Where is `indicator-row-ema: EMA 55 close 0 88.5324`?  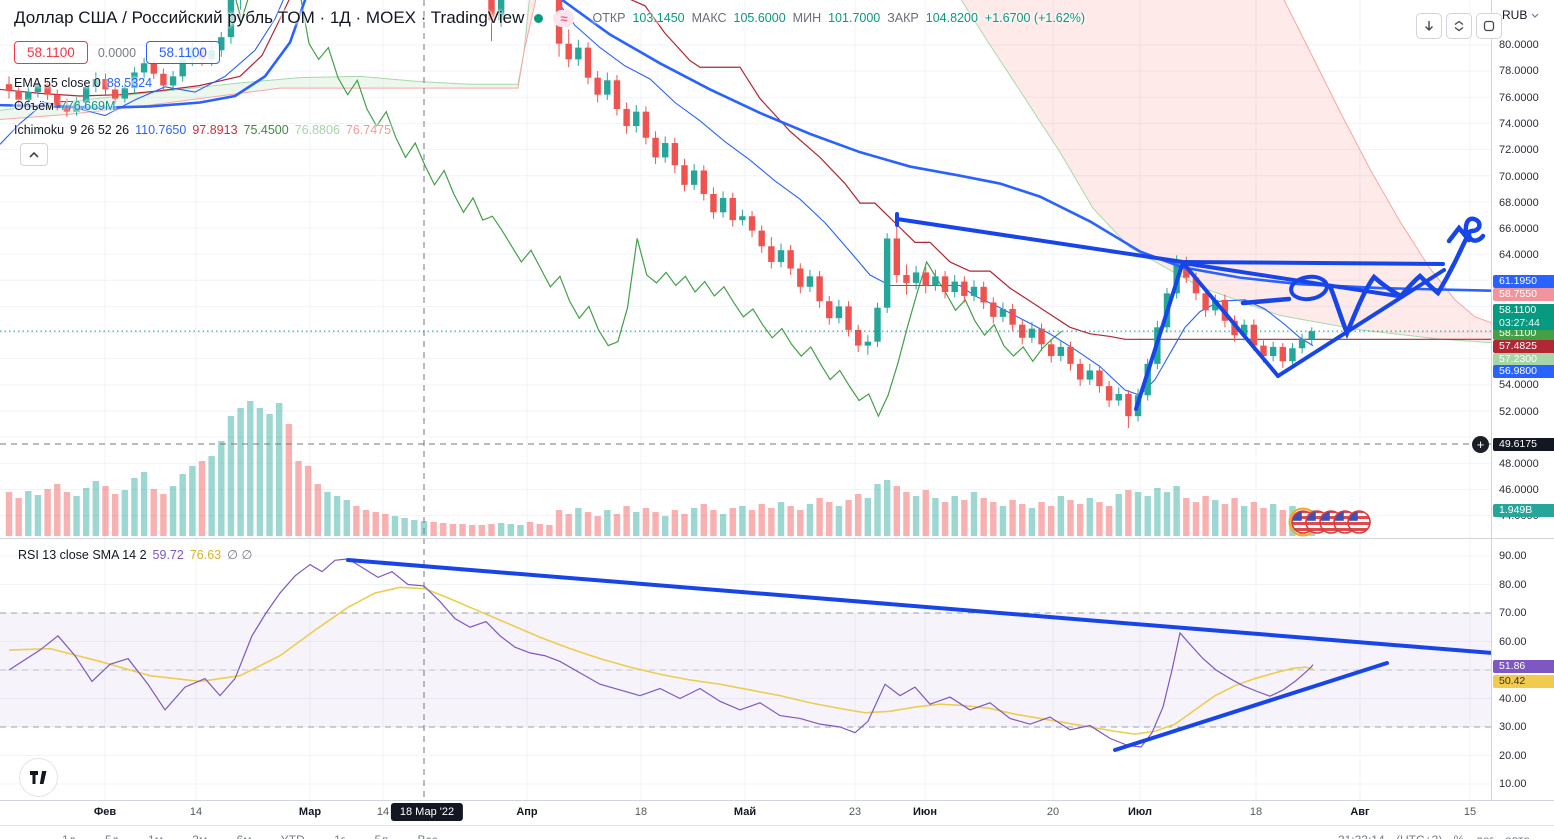
indicator-row-ema: EMA 55 close 0 88.5324 is located at coordinates (83, 83).